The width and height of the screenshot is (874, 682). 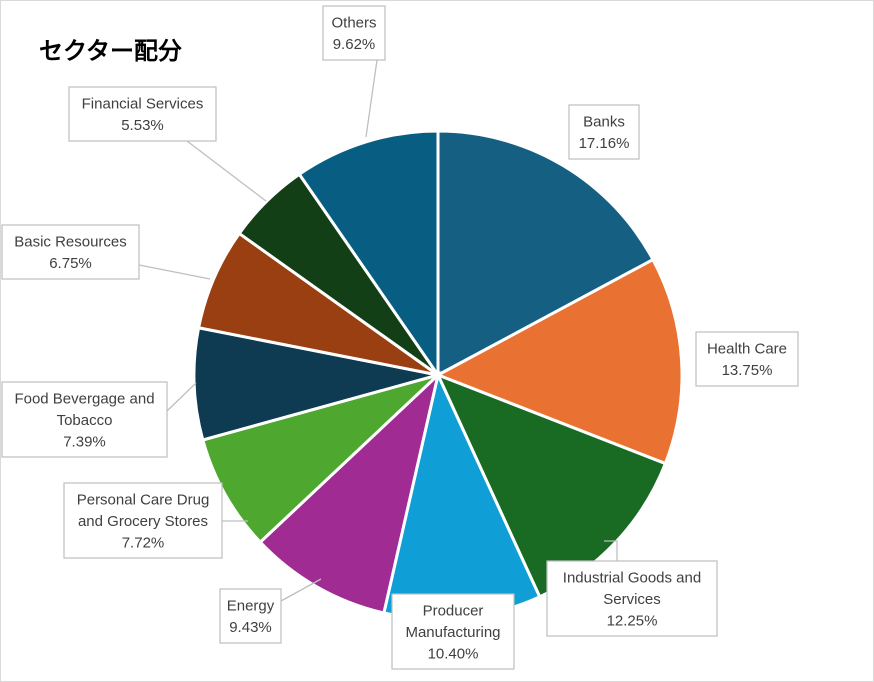 I want to click on data-label-value: 12.25%, so click(x=632, y=620).